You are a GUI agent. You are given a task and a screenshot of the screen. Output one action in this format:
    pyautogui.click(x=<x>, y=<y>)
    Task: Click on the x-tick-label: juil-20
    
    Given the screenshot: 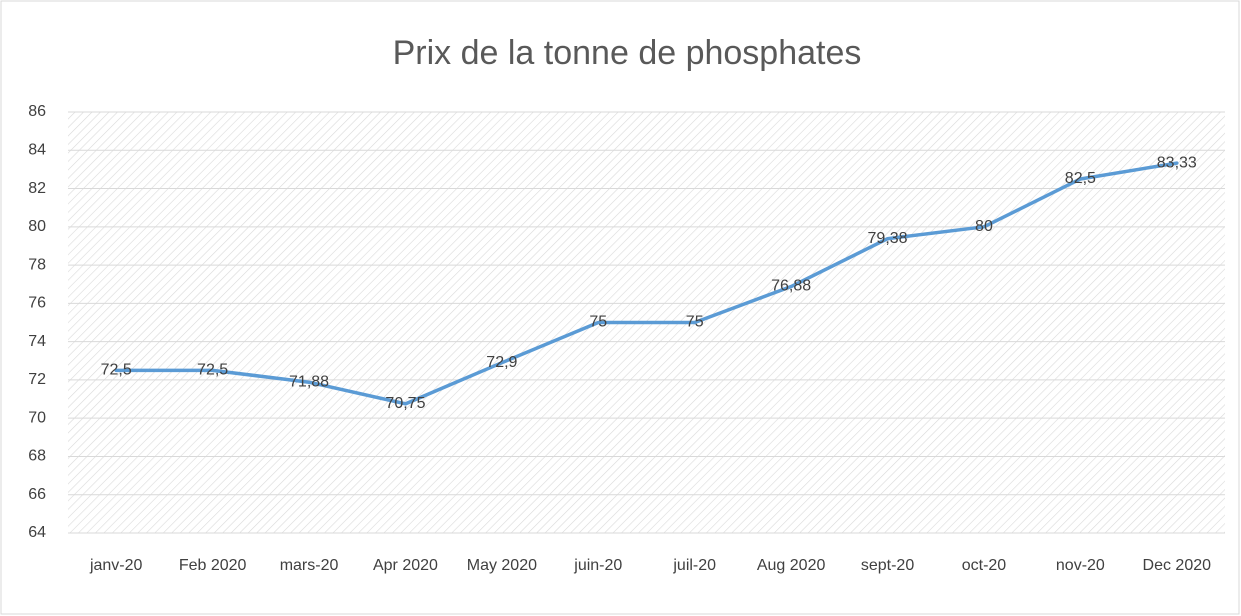 What is the action you would take?
    pyautogui.click(x=694, y=565)
    